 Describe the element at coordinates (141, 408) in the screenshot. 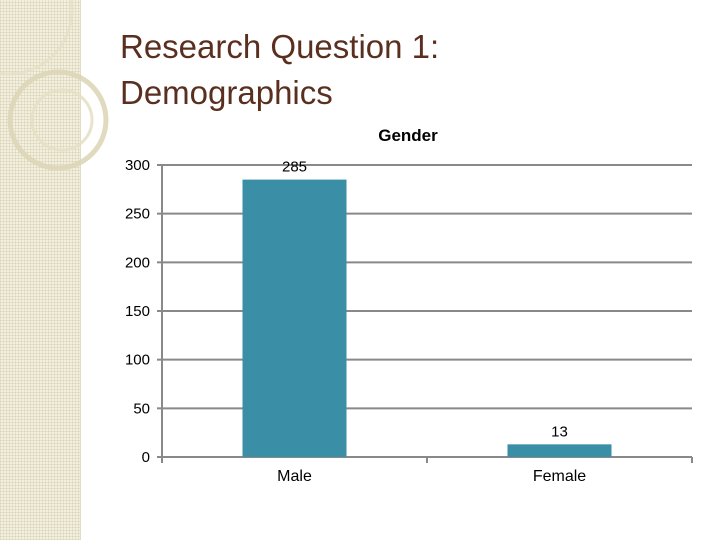

I see `y-tick-label: 50` at that location.